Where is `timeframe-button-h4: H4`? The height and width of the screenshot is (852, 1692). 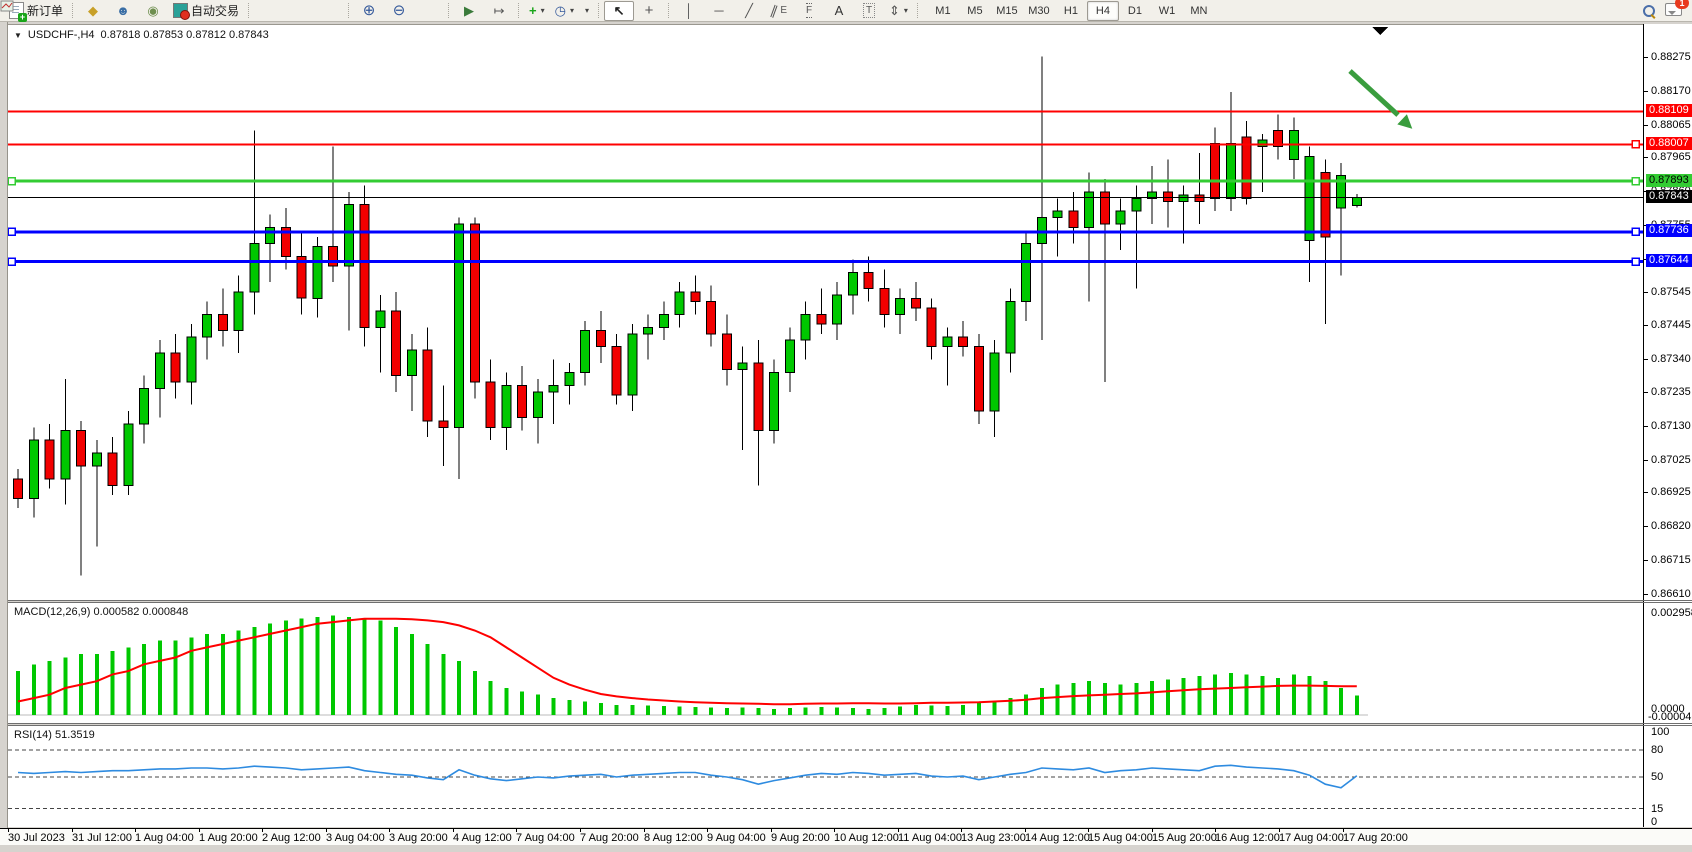 timeframe-button-h4: H4 is located at coordinates (1102, 10).